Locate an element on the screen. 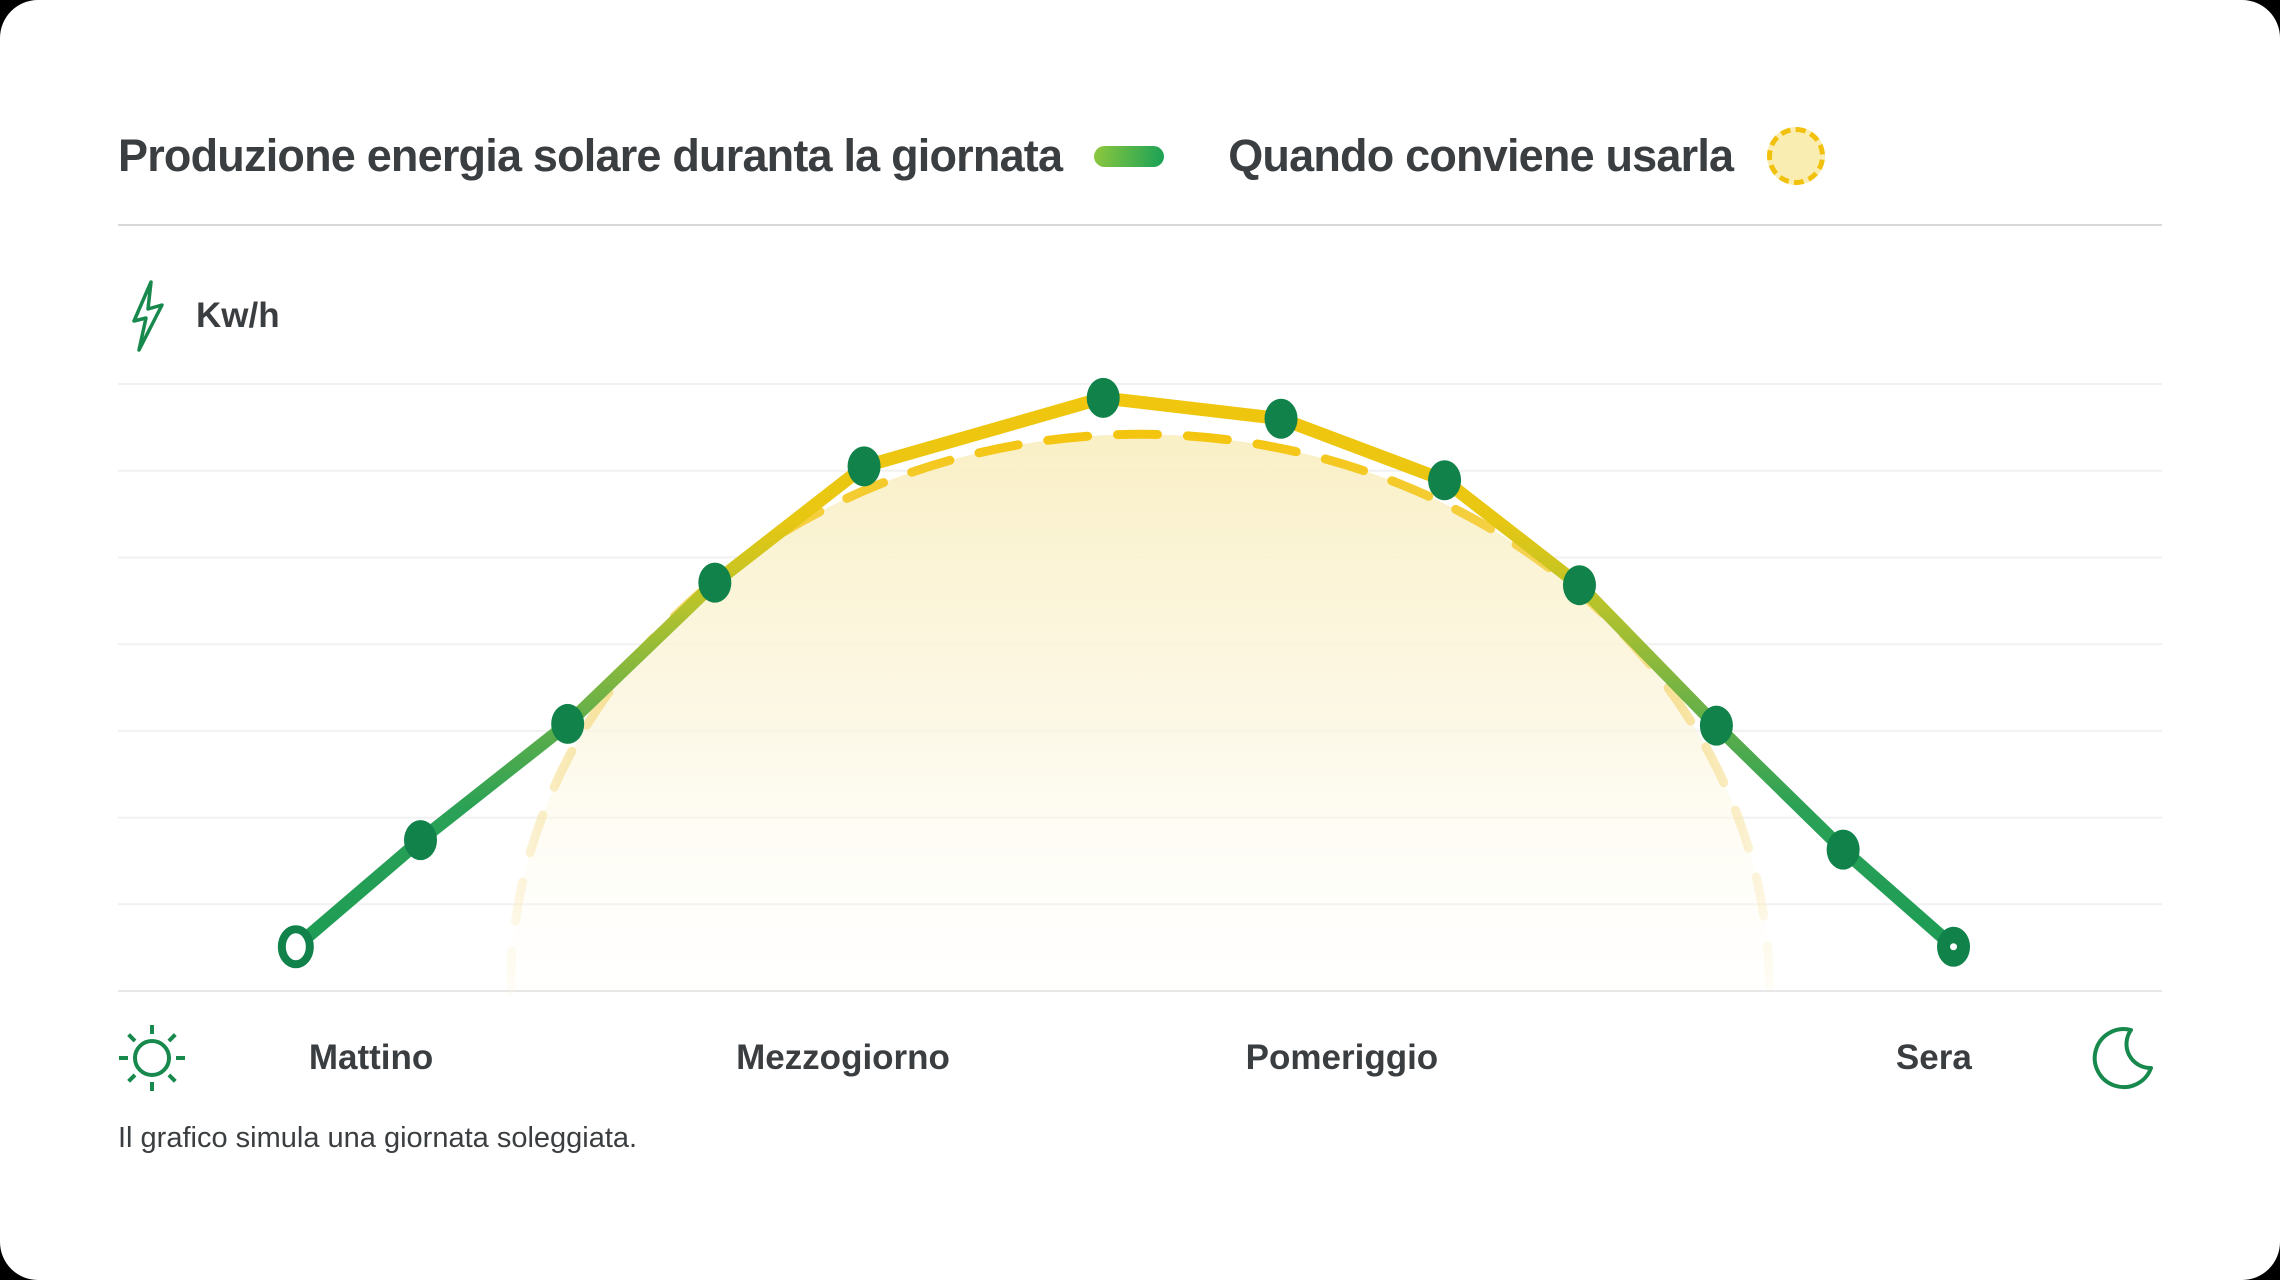  x-axis: Mattino Mezzogiorno Pomeriggio Sera is located at coordinates (1140, 1058).